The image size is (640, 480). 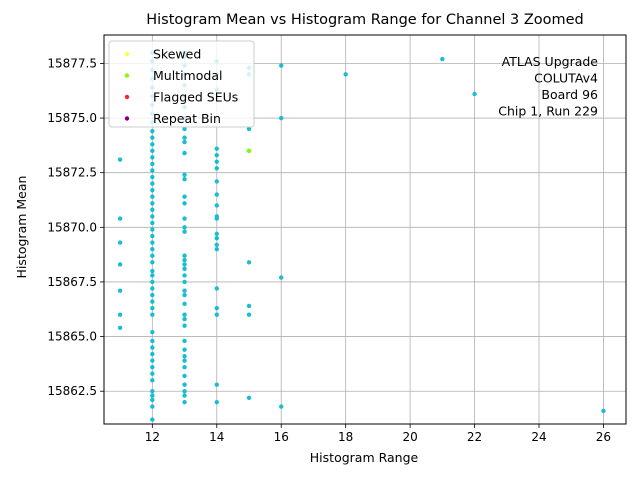 What do you see at coordinates (474, 437) in the screenshot?
I see `x-tick-label: 22` at bounding box center [474, 437].